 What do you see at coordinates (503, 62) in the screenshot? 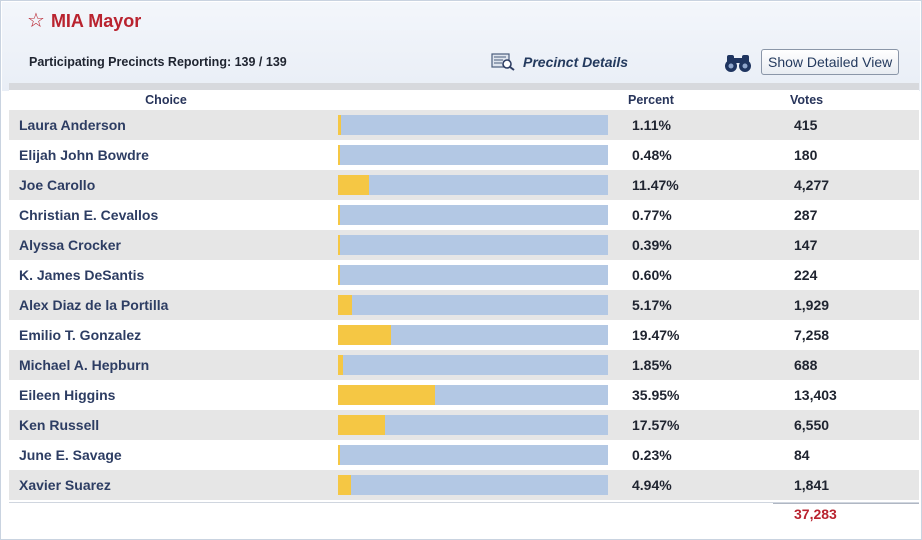
I see `precinct-details-icon` at bounding box center [503, 62].